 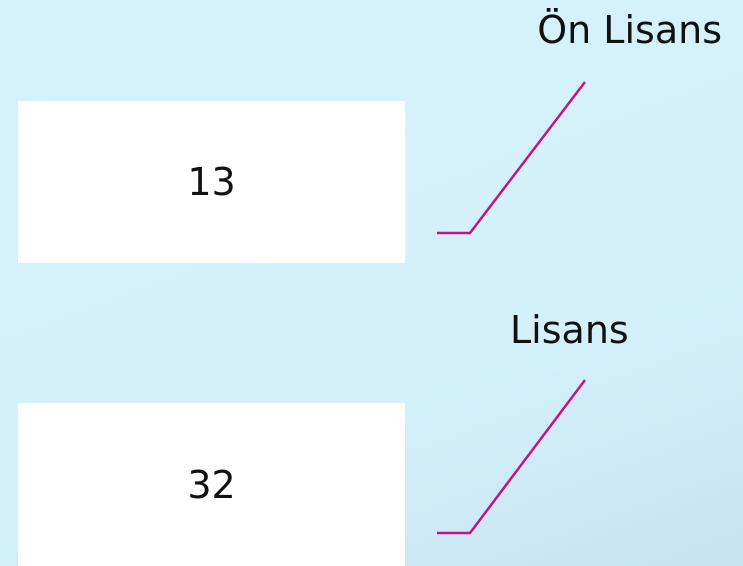 I want to click on value-box: 13, so click(x=211, y=182).